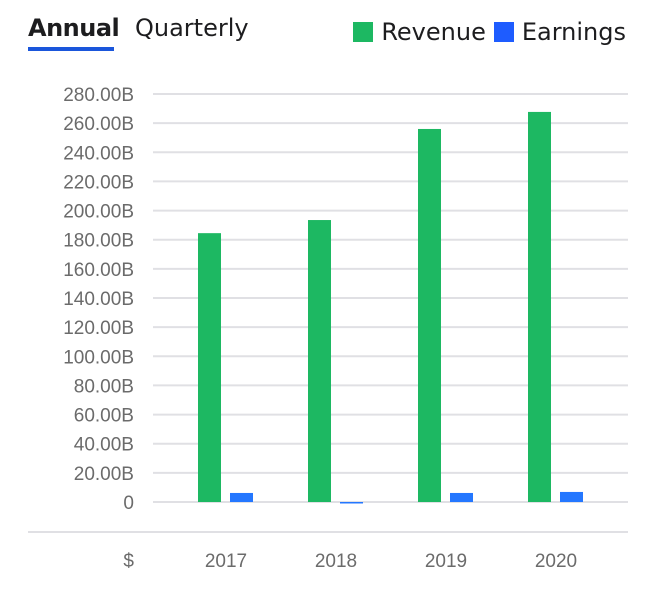  What do you see at coordinates (98, 241) in the screenshot?
I see `y-tick-label: 180.00B` at bounding box center [98, 241].